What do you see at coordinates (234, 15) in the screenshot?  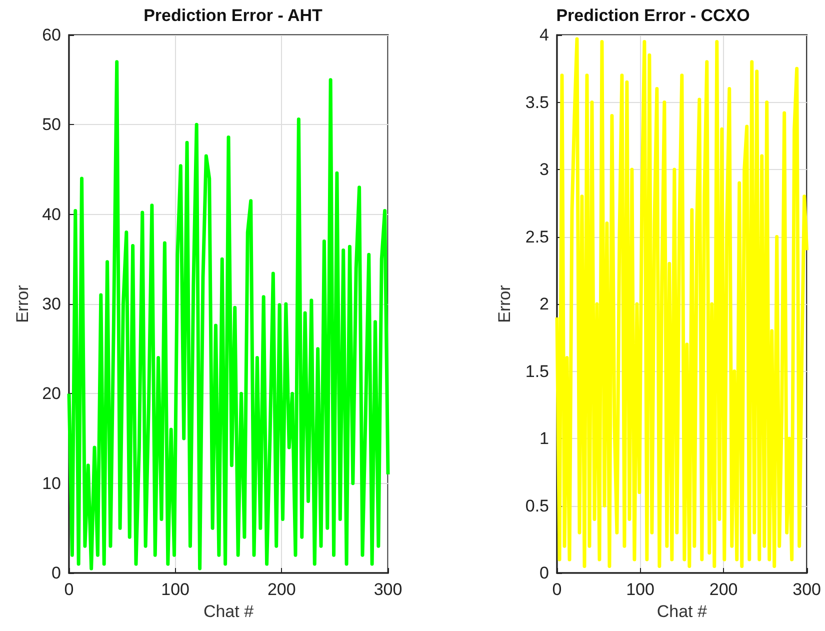 I see `chart-title: Prediction Error - AHT` at bounding box center [234, 15].